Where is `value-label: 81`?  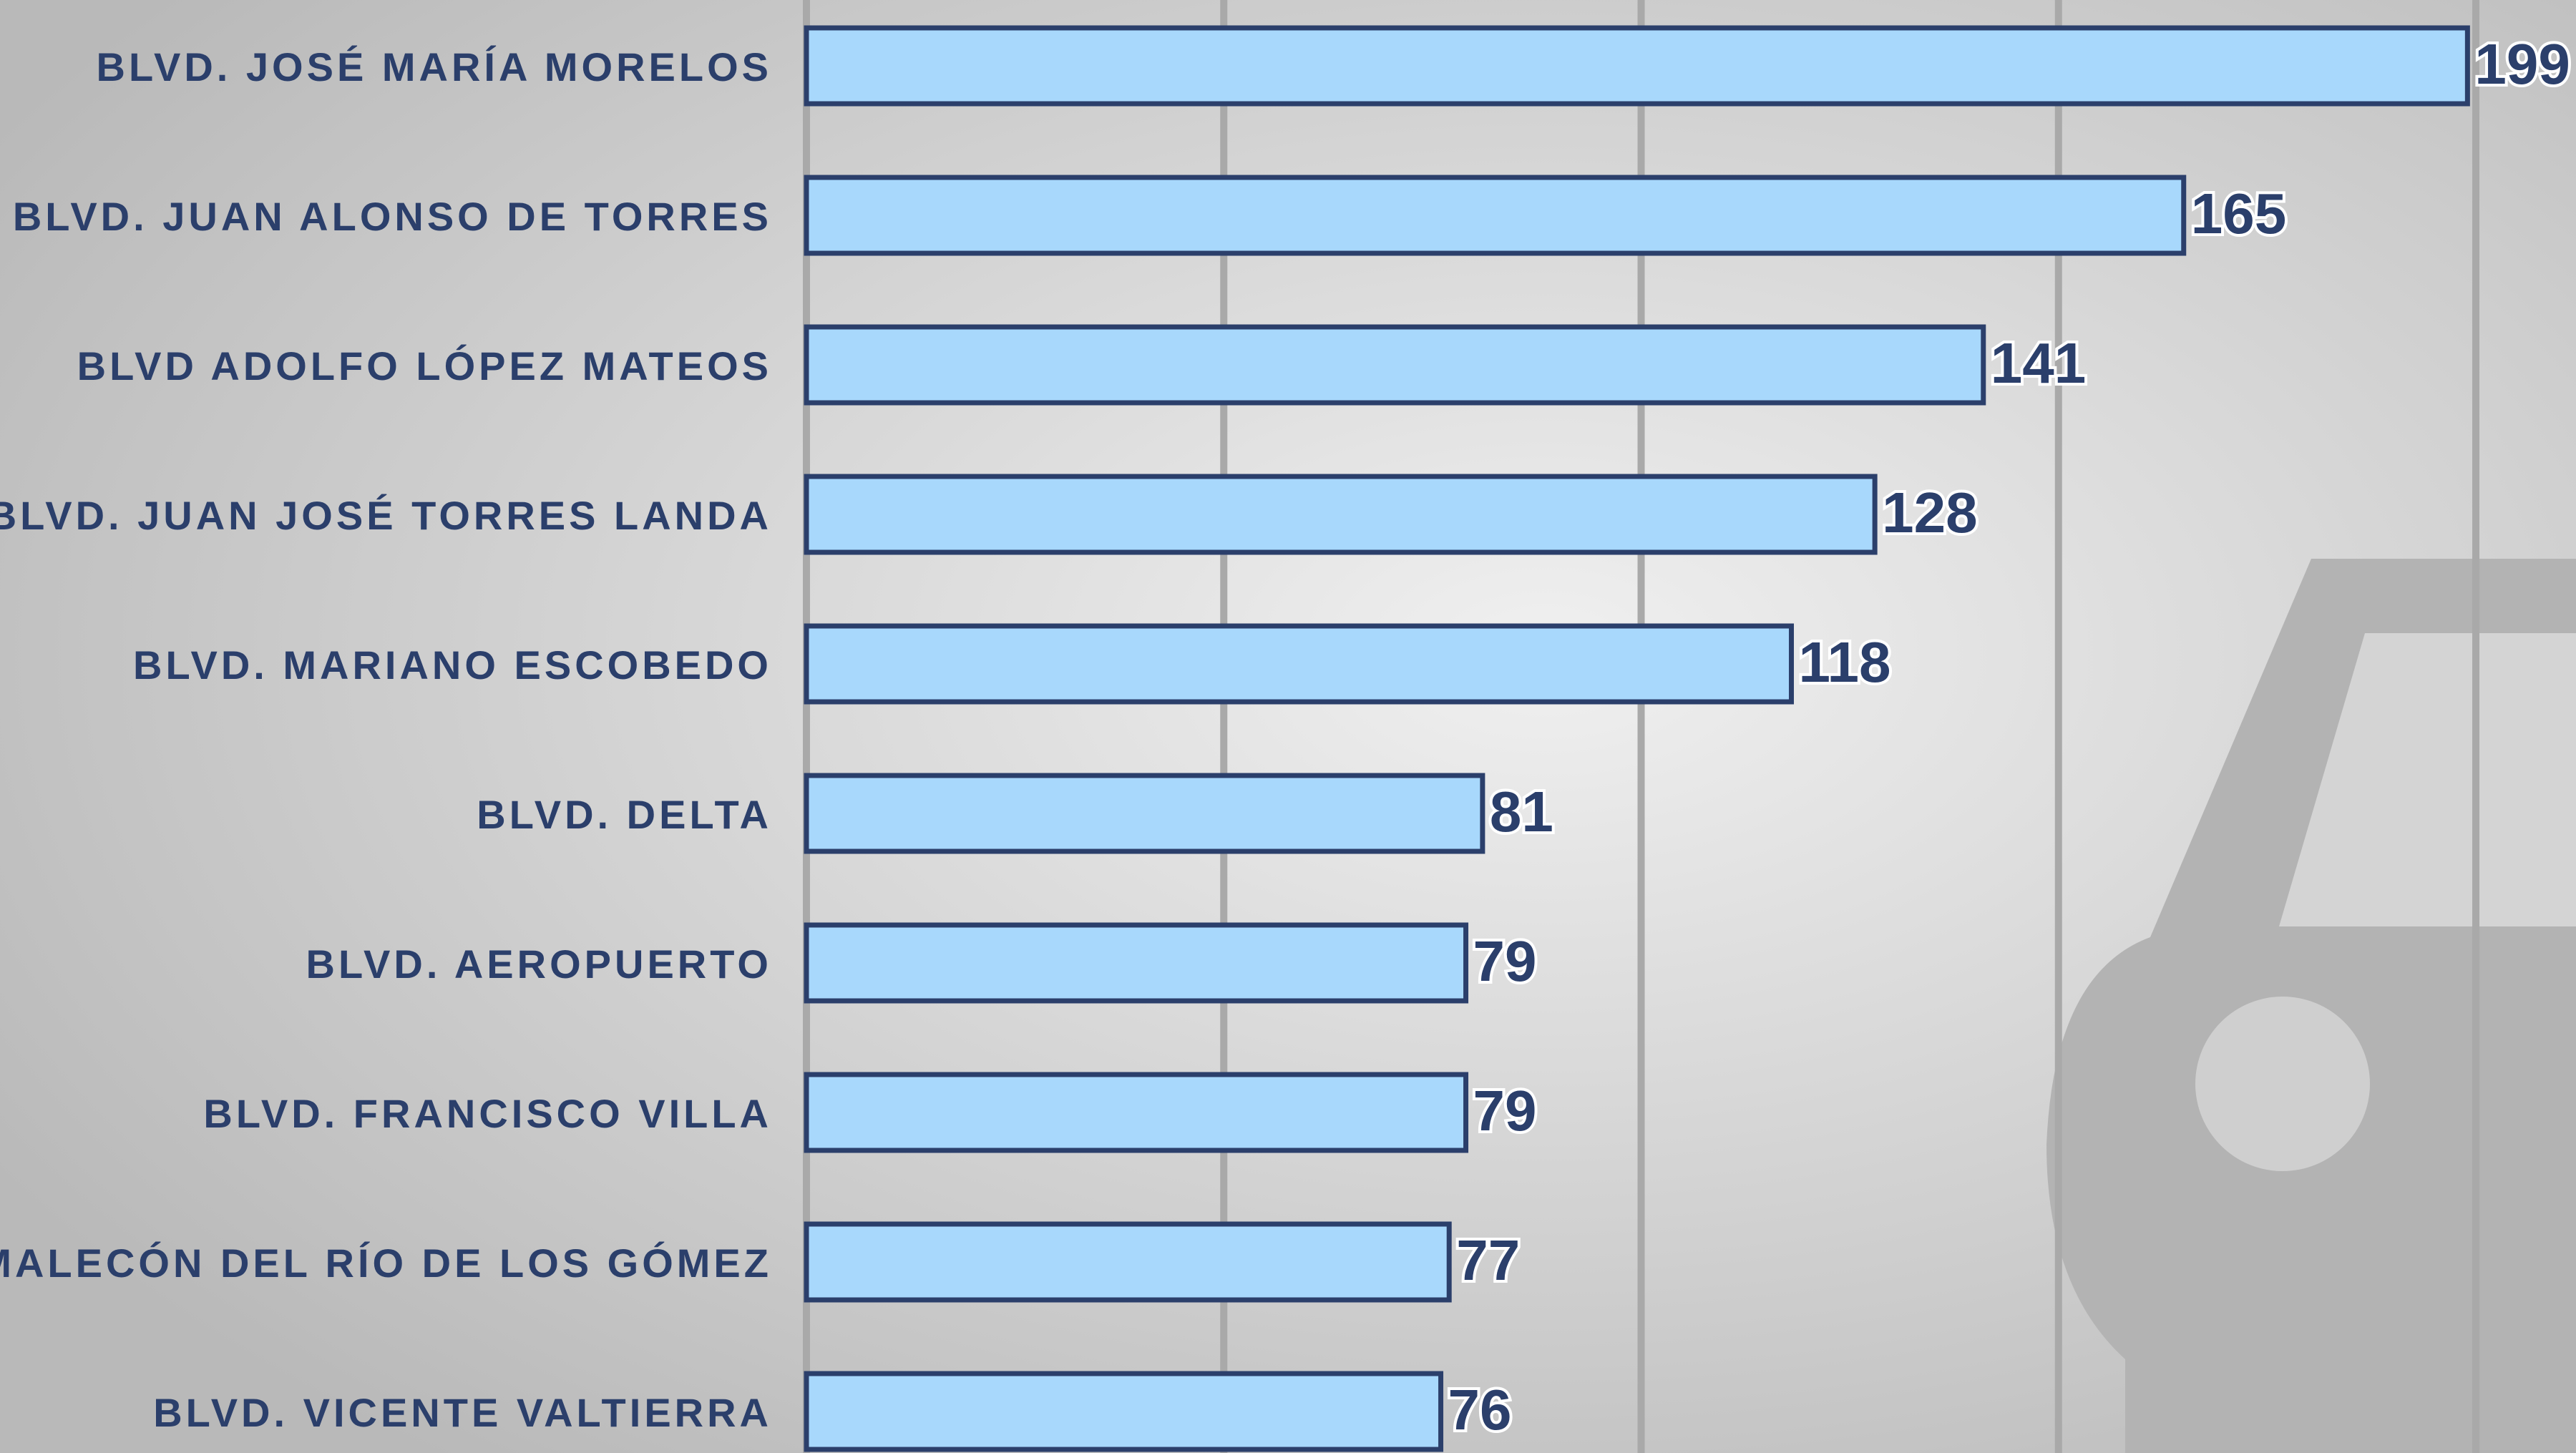 value-label: 81 is located at coordinates (1521, 811).